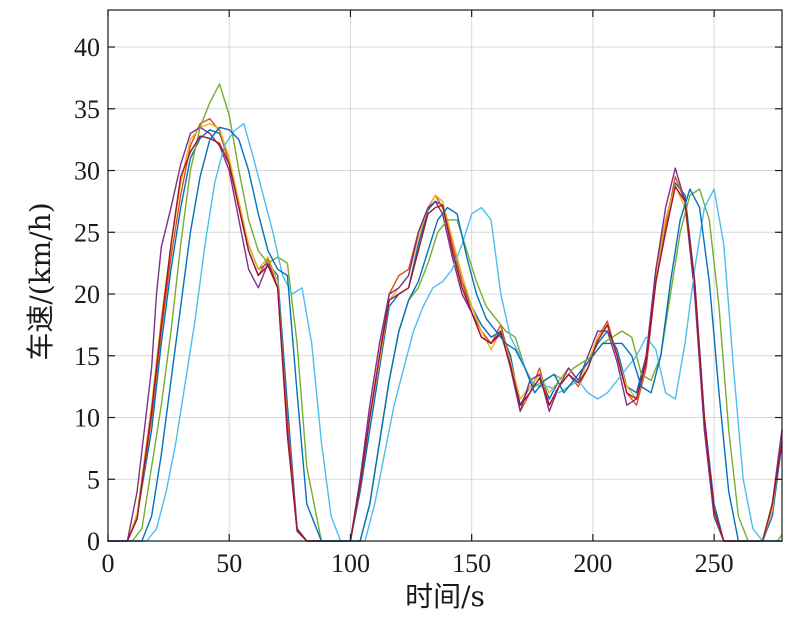 The image size is (788, 626). I want to click on x-tick-label: 150, so click(471, 563).